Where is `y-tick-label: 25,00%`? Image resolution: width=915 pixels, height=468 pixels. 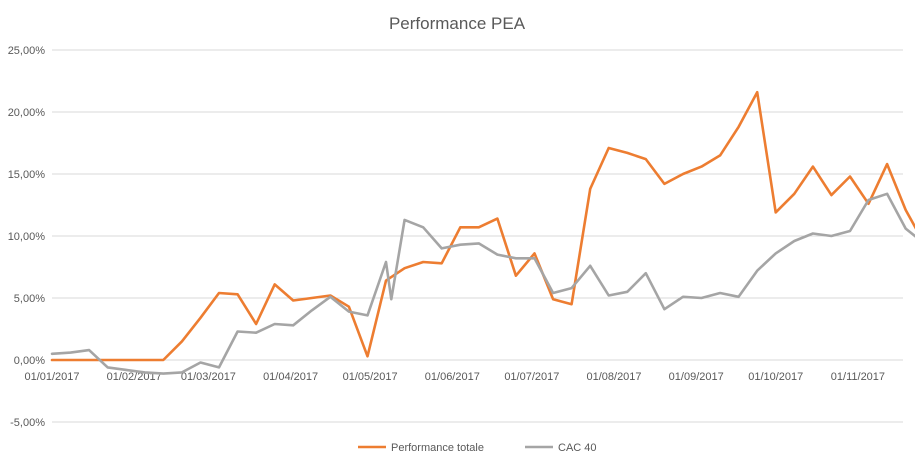
y-tick-label: 25,00% is located at coordinates (27, 51).